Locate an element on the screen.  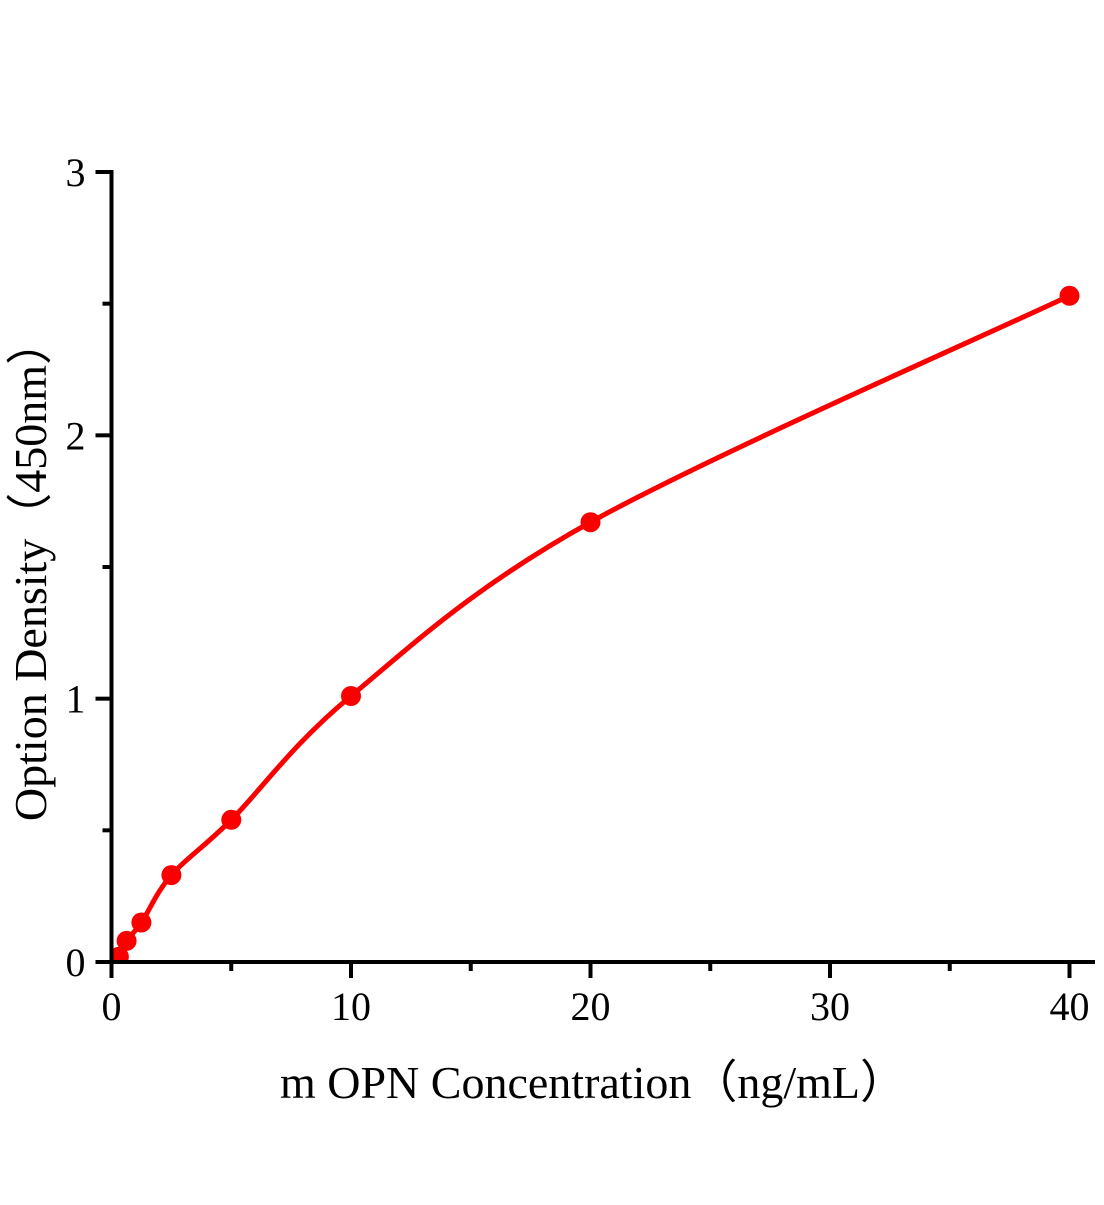
x-axis-title: m OPN Concentration（ng/mL） is located at coordinates (593, 1082).